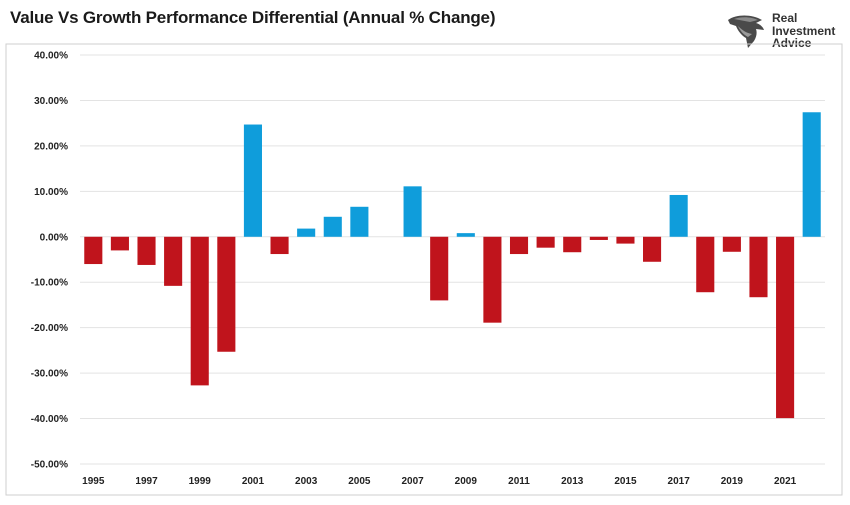 This screenshot has width=850, height=505. Describe the element at coordinates (93, 481) in the screenshot. I see `x-tick-label: 1995` at that location.